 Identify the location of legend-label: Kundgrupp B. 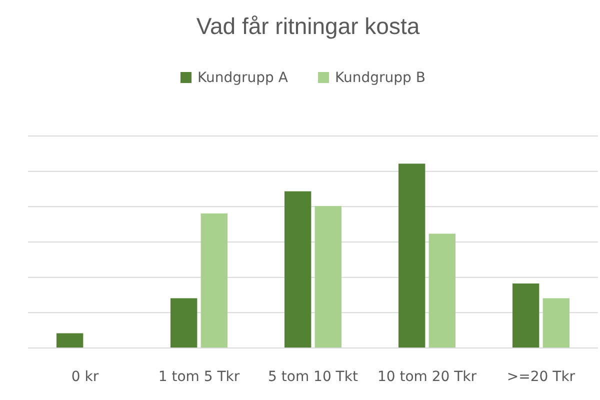
(380, 78).